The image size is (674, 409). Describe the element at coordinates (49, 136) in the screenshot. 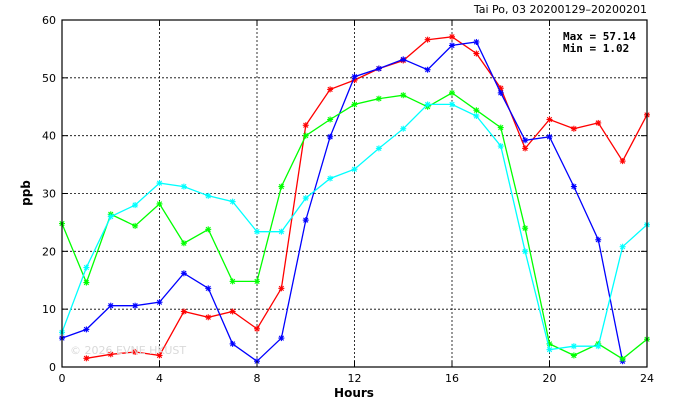

I see `y-tick-label: 40` at that location.